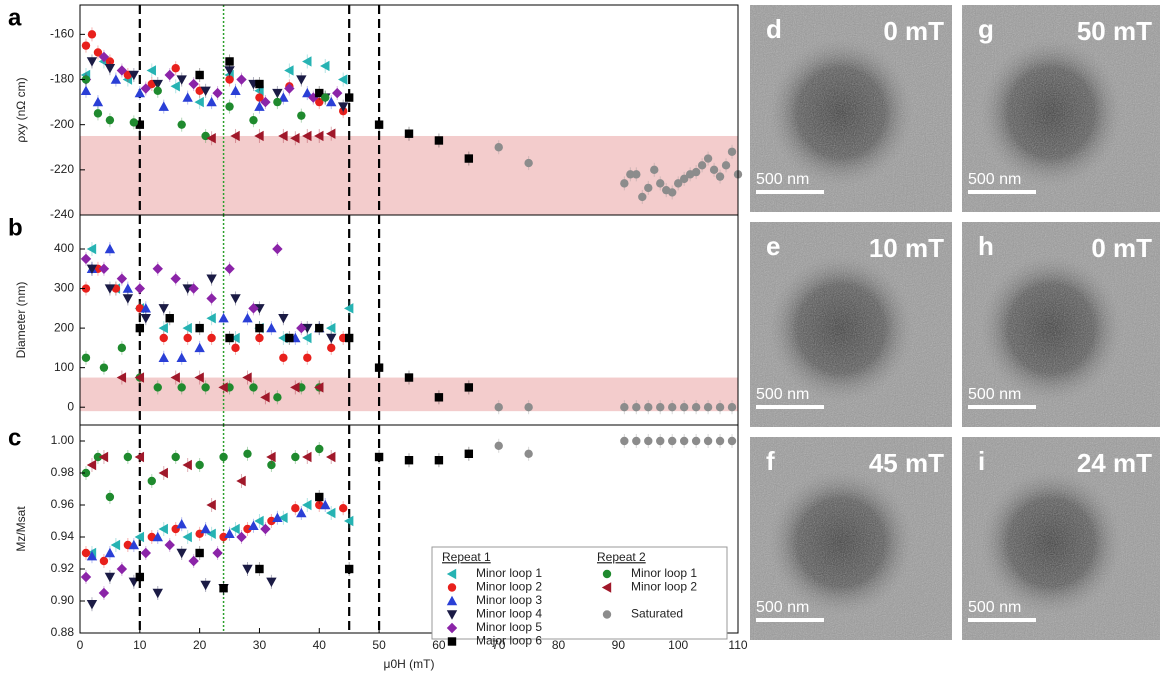 This screenshot has width=1160, height=694. I want to click on y-tick-label: 0.92, so click(63, 568).